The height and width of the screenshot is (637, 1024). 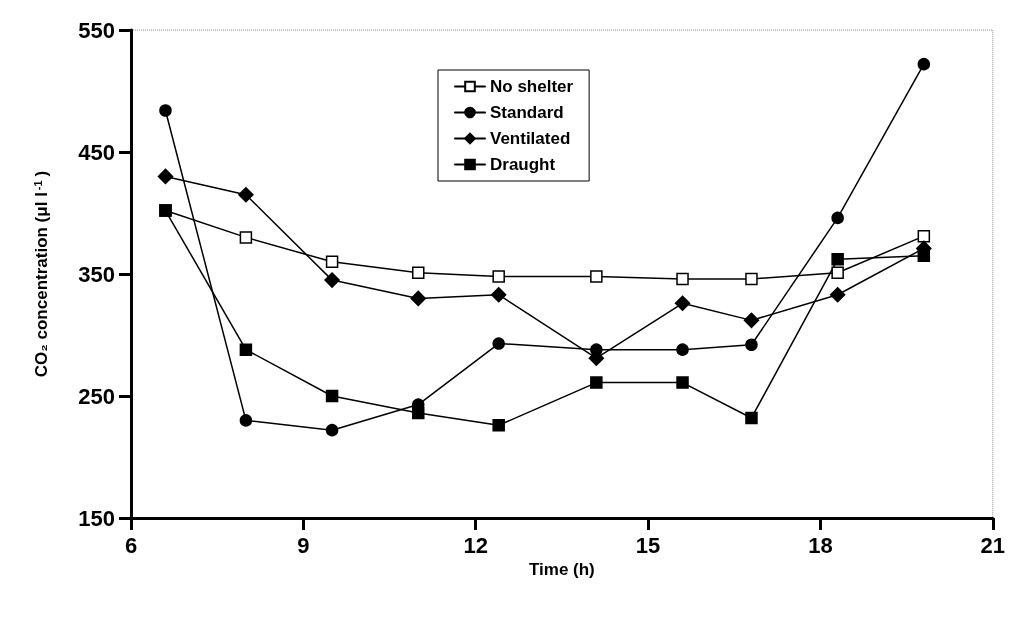 What do you see at coordinates (96, 152) in the screenshot?
I see `y-tick-label: 450` at bounding box center [96, 152].